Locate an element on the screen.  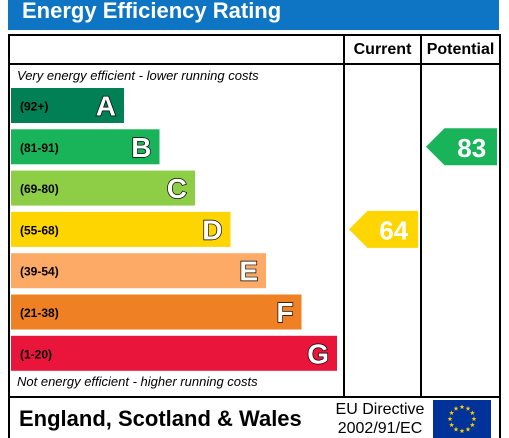
current-rating-arrow-shape is located at coordinates (383, 229).